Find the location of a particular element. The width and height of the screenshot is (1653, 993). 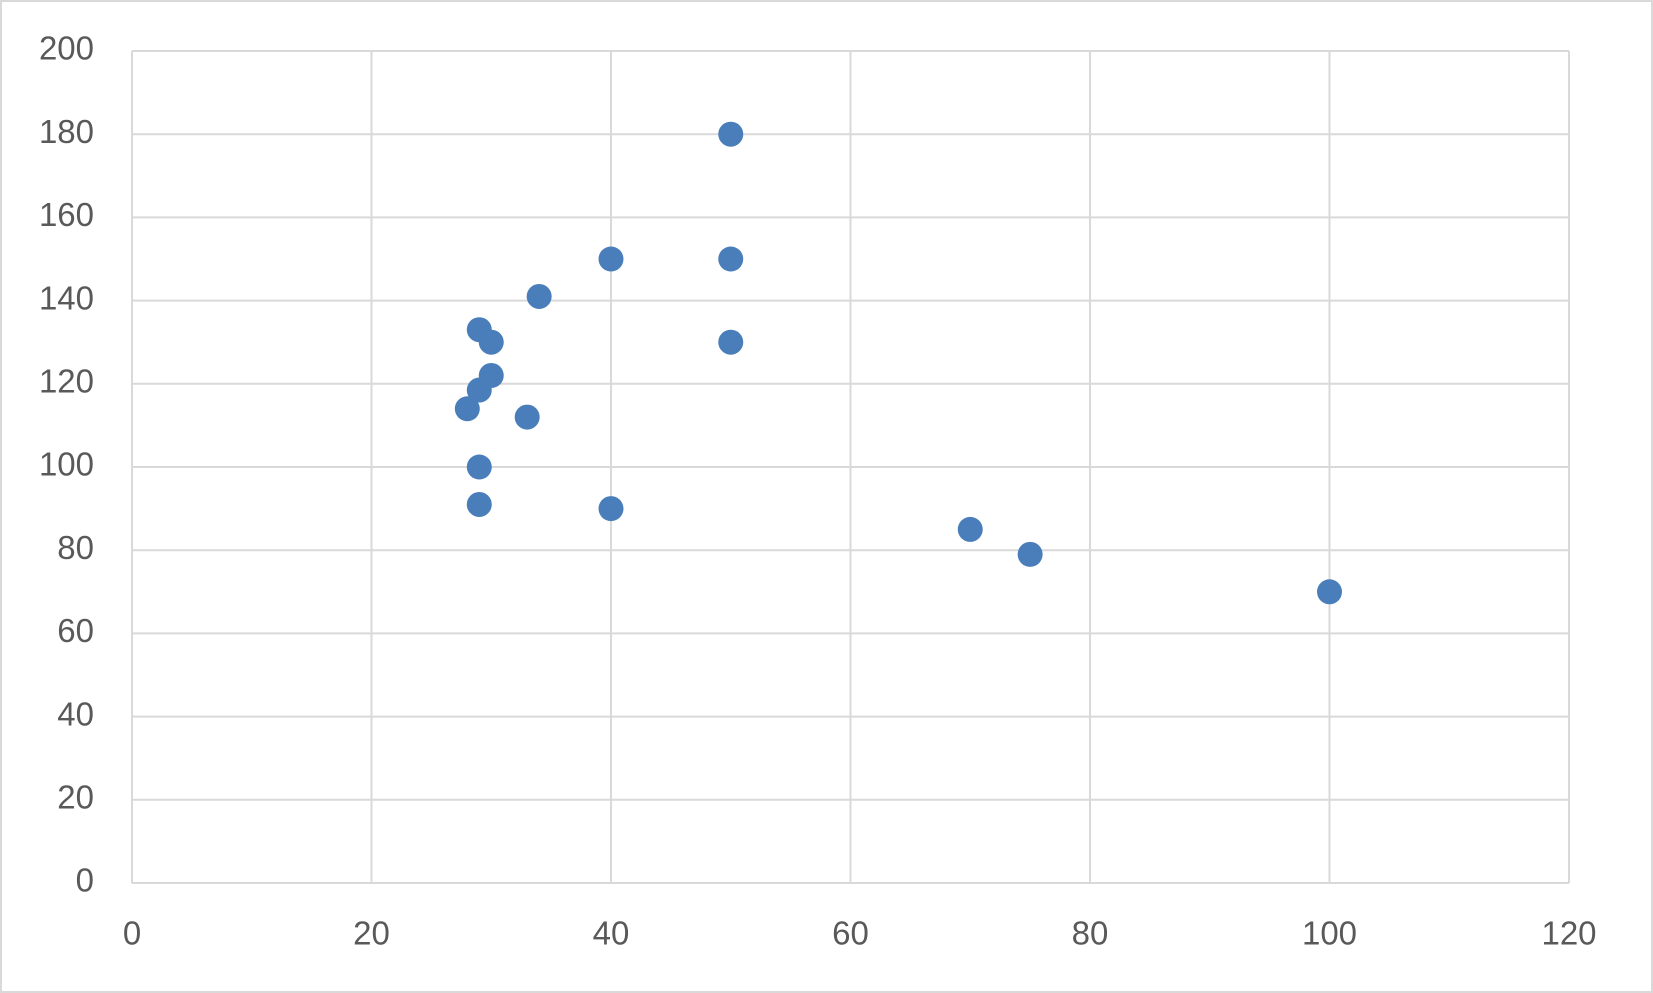

x-tick-label: 20 is located at coordinates (371, 933).